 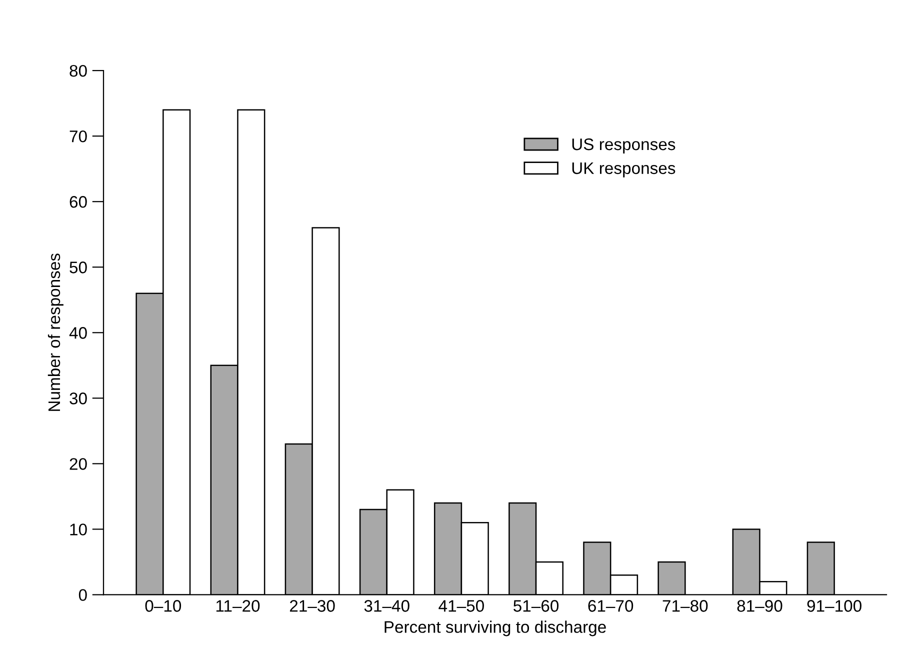 I want to click on legend-label: UK responses, so click(x=624, y=170).